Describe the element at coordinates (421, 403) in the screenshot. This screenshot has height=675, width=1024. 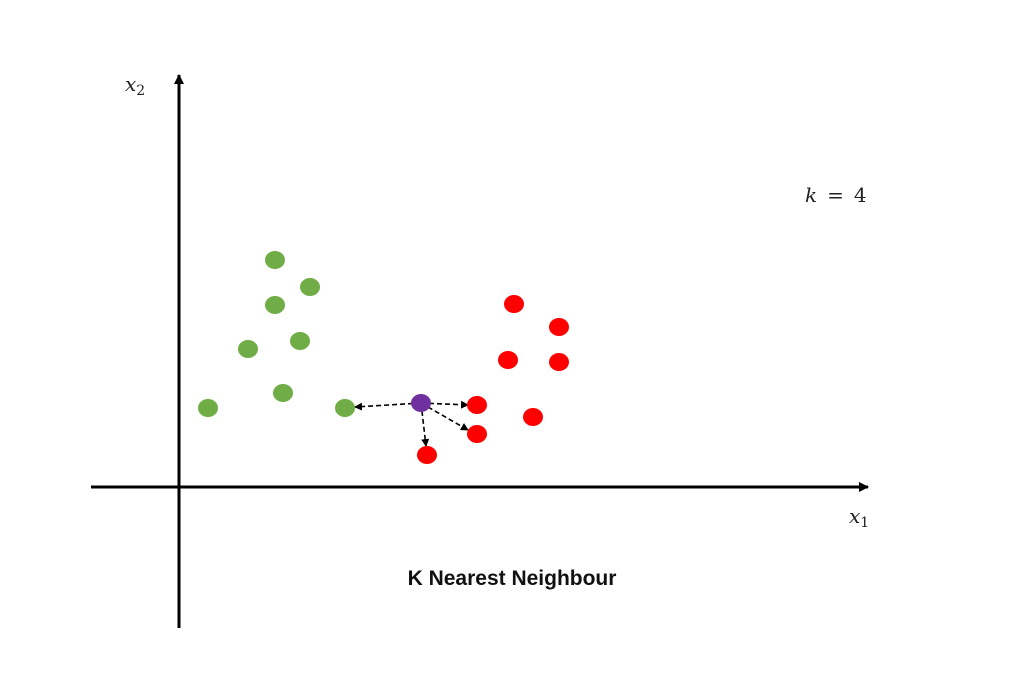
I see `query-point` at that location.